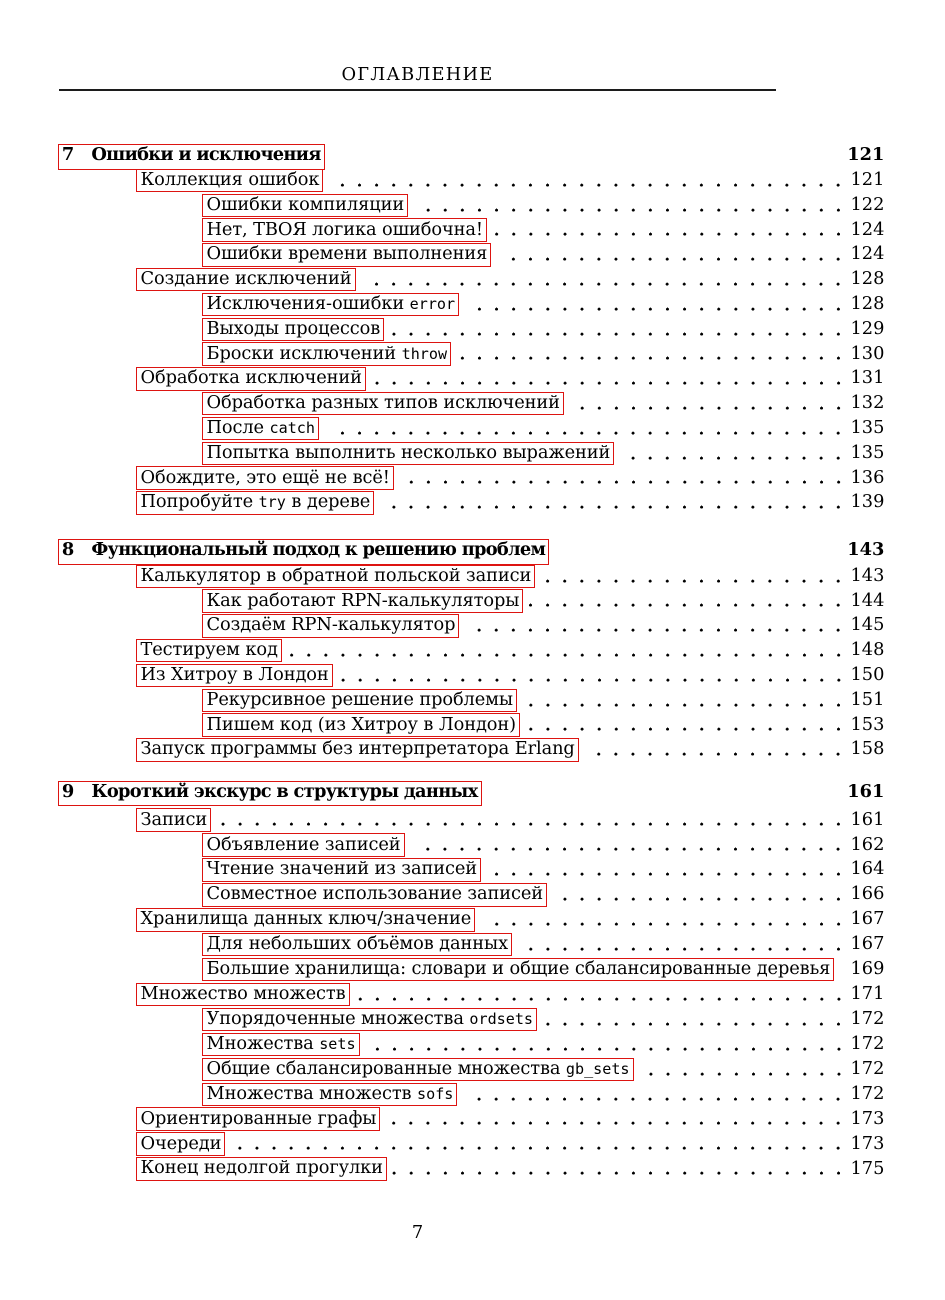 This screenshot has width=945, height=1300. What do you see at coordinates (375, 895) in the screenshot?
I see `toc-entry-link: Совместное использование записей` at bounding box center [375, 895].